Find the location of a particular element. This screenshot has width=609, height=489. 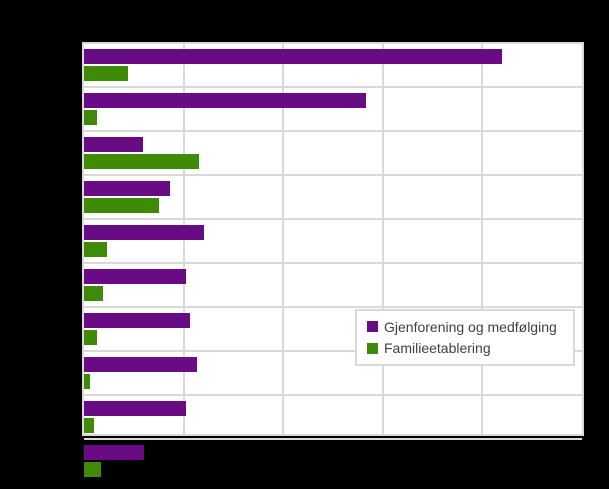

legend-item: Familieetablering is located at coordinates (465, 348).